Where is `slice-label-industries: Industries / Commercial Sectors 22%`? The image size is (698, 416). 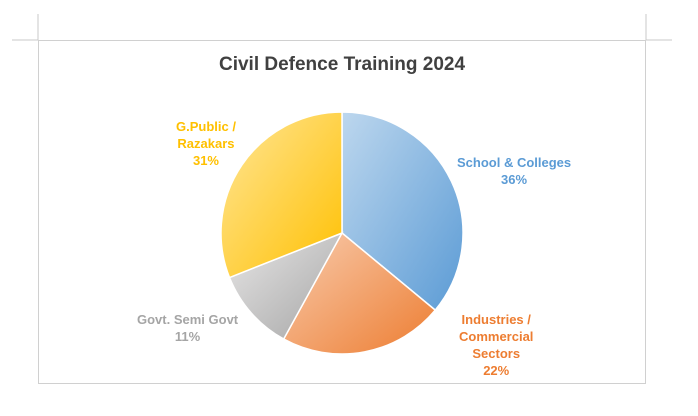 slice-label-industries: Industries / Commercial Sectors 22% is located at coordinates (496, 345).